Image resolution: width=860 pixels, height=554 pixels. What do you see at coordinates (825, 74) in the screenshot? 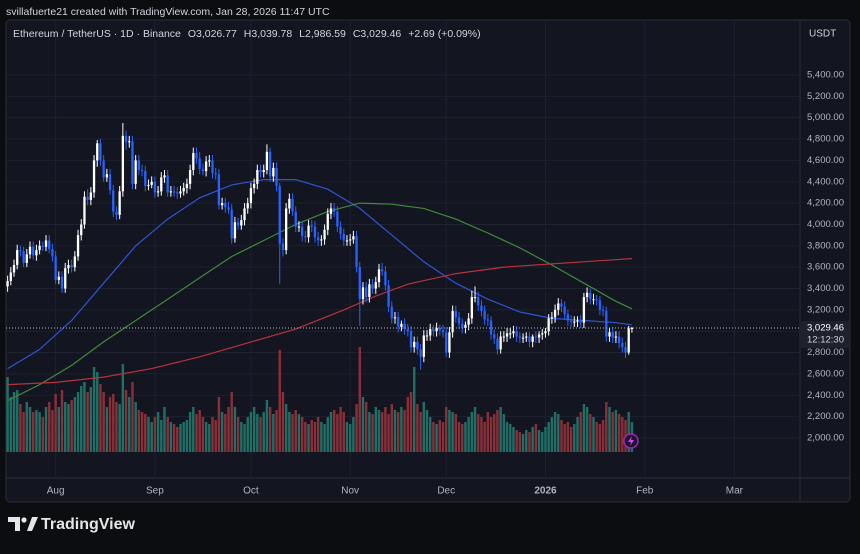
I see `y-tick-label: 5,400.00` at bounding box center [825, 74].